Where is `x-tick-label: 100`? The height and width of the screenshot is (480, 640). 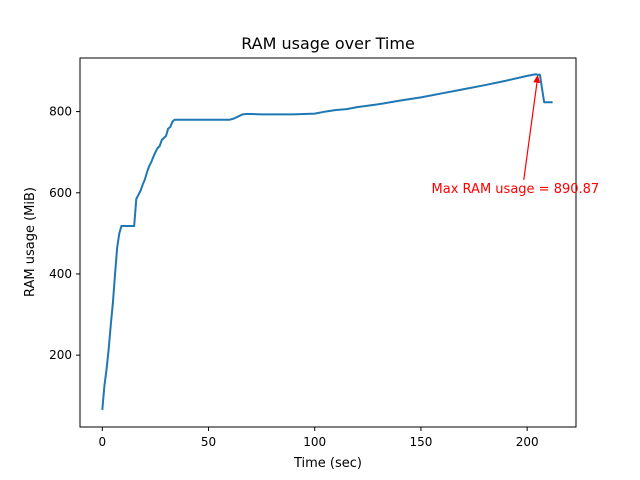 x-tick-label: 100 is located at coordinates (314, 442).